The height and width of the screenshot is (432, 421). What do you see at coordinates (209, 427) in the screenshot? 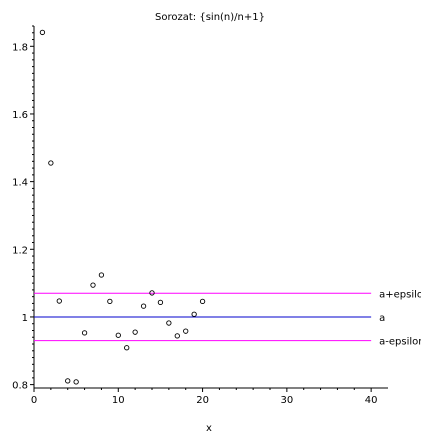
I see `x-axis-label: x` at bounding box center [209, 427].